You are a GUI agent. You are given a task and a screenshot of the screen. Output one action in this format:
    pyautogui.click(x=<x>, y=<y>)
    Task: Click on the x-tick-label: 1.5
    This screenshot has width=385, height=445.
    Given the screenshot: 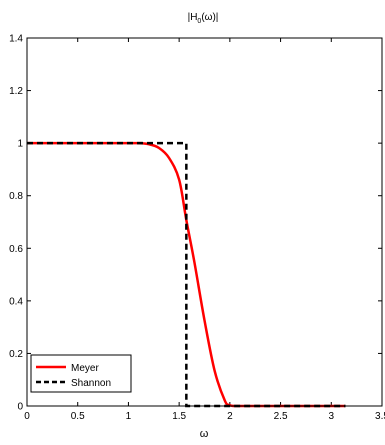 What is the action you would take?
    pyautogui.click(x=179, y=416)
    